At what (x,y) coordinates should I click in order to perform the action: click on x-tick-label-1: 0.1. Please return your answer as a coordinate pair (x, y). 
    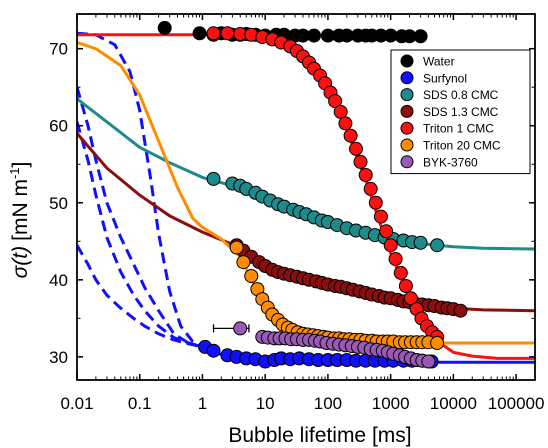
    Looking at the image, I should click on (140, 403).